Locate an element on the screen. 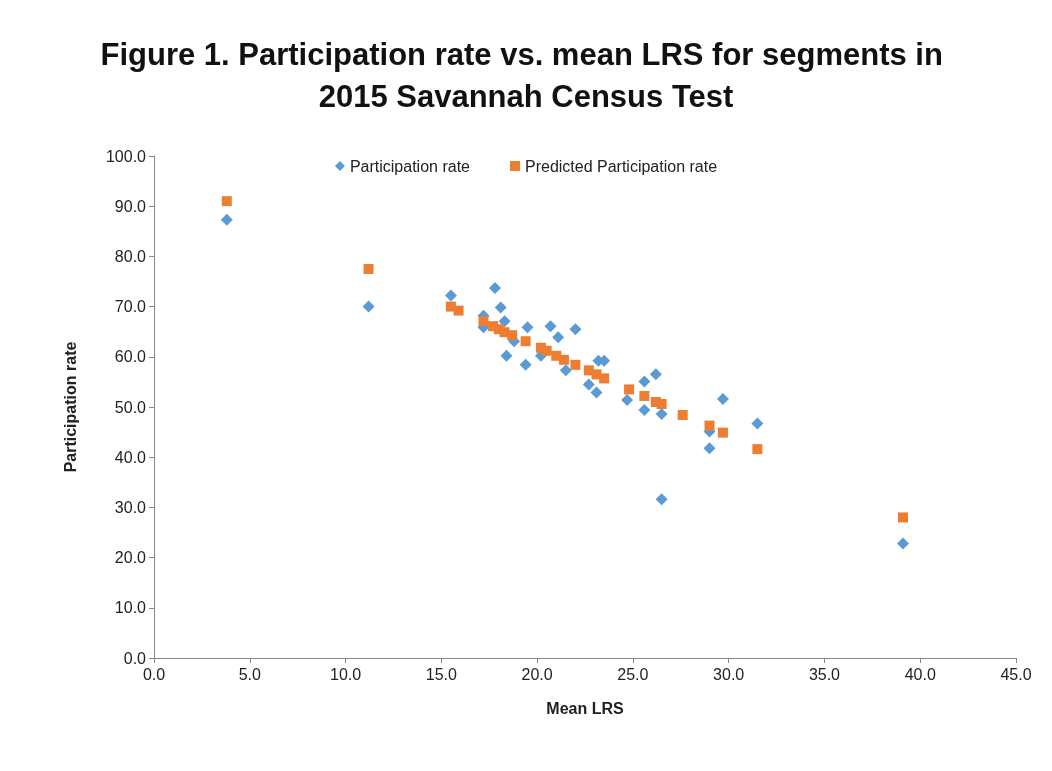 This screenshot has width=1052, height=771. y-tick-label: 0.0 is located at coordinates (135, 658).